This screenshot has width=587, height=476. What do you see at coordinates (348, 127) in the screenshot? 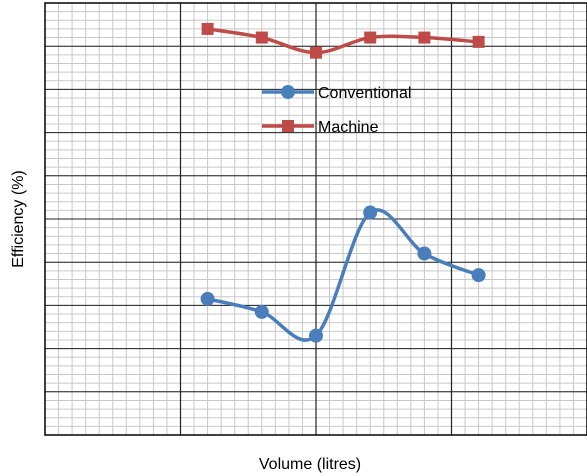
I see `legend-label-machine: Machine` at bounding box center [348, 127].